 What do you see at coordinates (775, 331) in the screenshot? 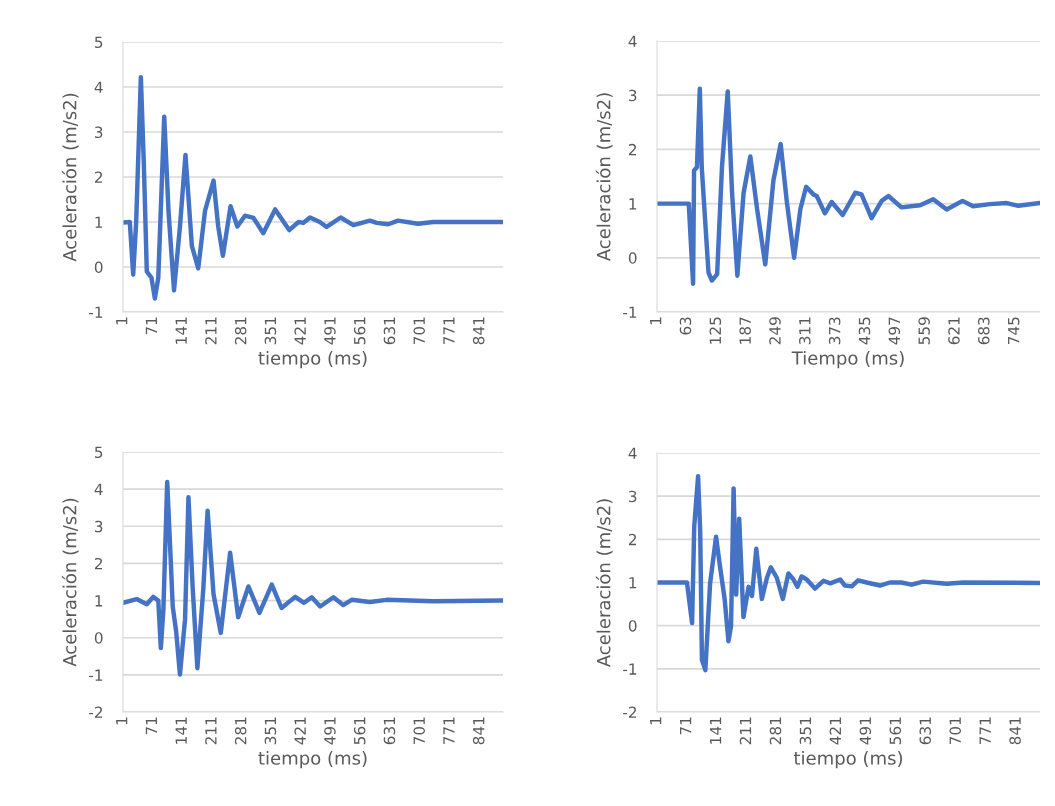
I see `x-tick-label: 249` at bounding box center [775, 331].